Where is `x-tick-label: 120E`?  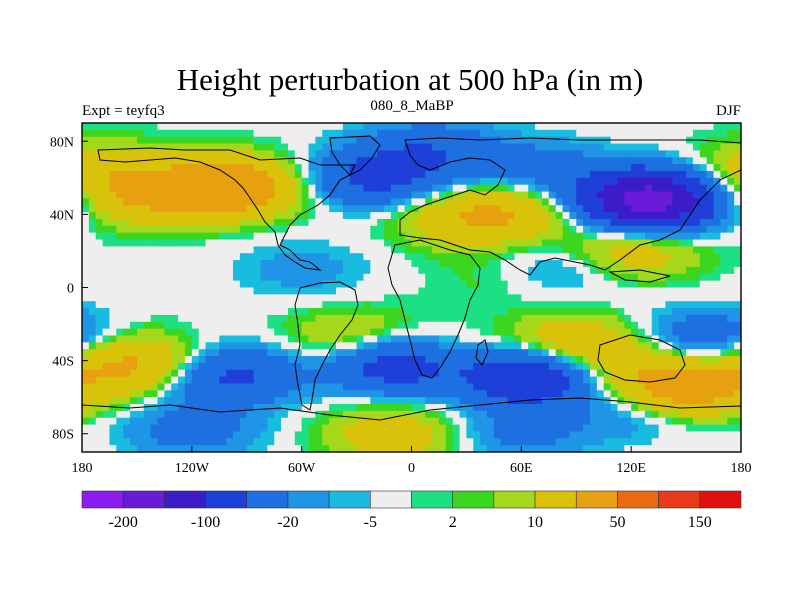
x-tick-label: 120E is located at coordinates (631, 468).